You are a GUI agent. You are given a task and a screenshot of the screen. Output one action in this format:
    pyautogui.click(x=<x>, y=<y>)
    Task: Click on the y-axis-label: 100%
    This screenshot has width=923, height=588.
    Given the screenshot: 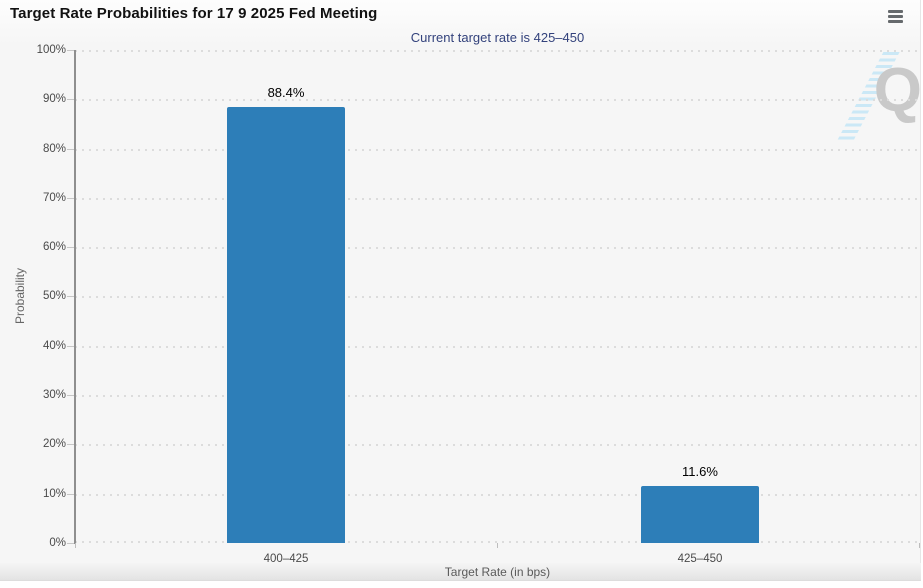 What is the action you would take?
    pyautogui.click(x=51, y=50)
    